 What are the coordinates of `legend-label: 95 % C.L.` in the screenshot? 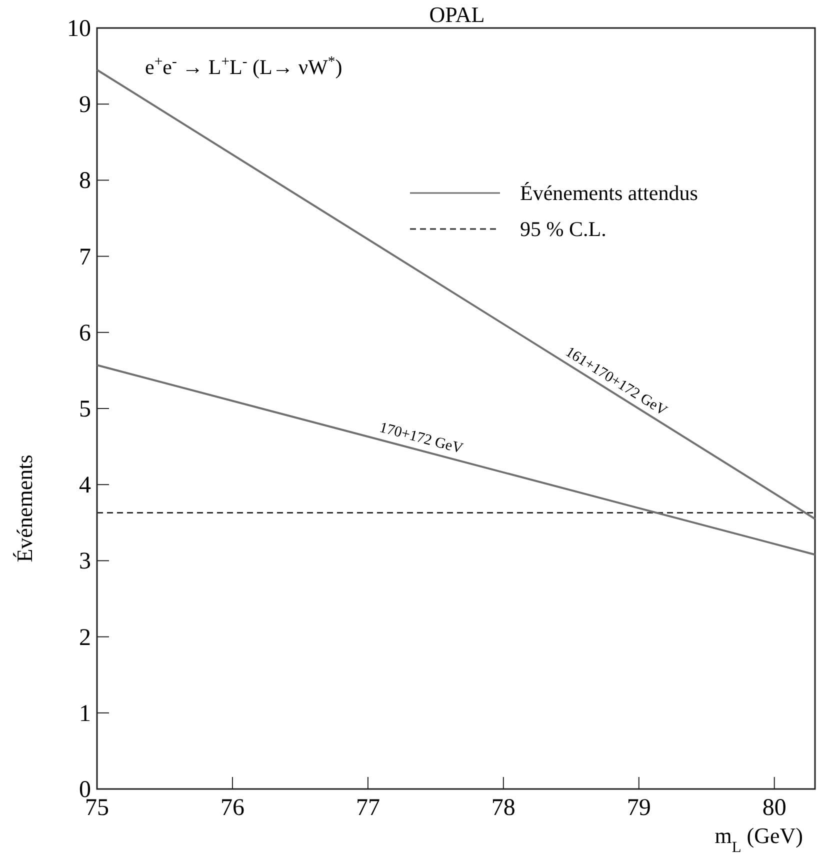 It's located at (563, 229).